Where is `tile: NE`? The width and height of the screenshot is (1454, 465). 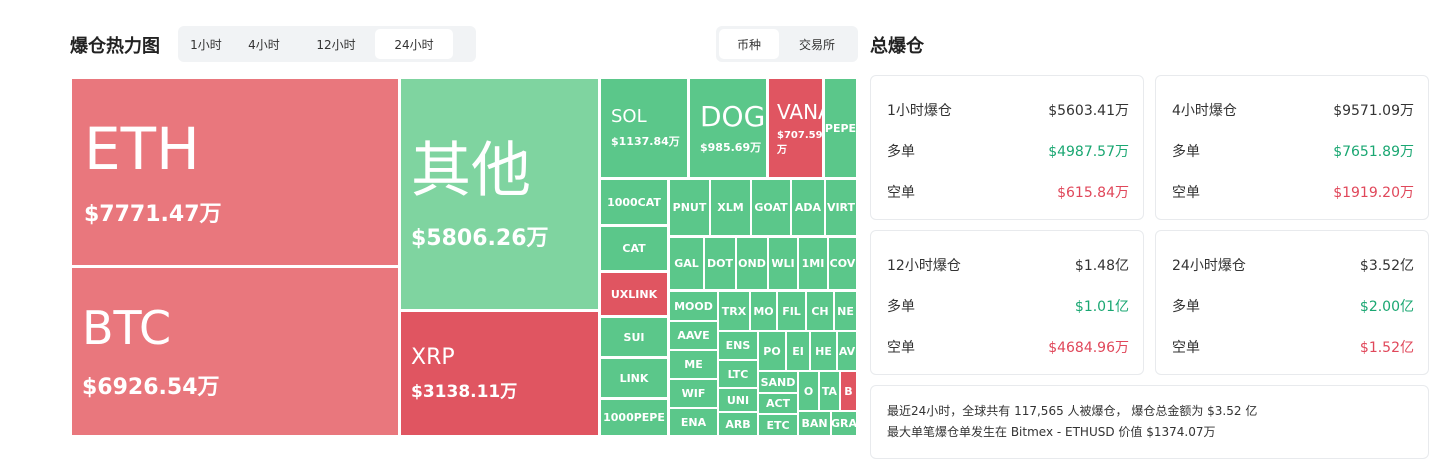 tile: NE is located at coordinates (845, 311).